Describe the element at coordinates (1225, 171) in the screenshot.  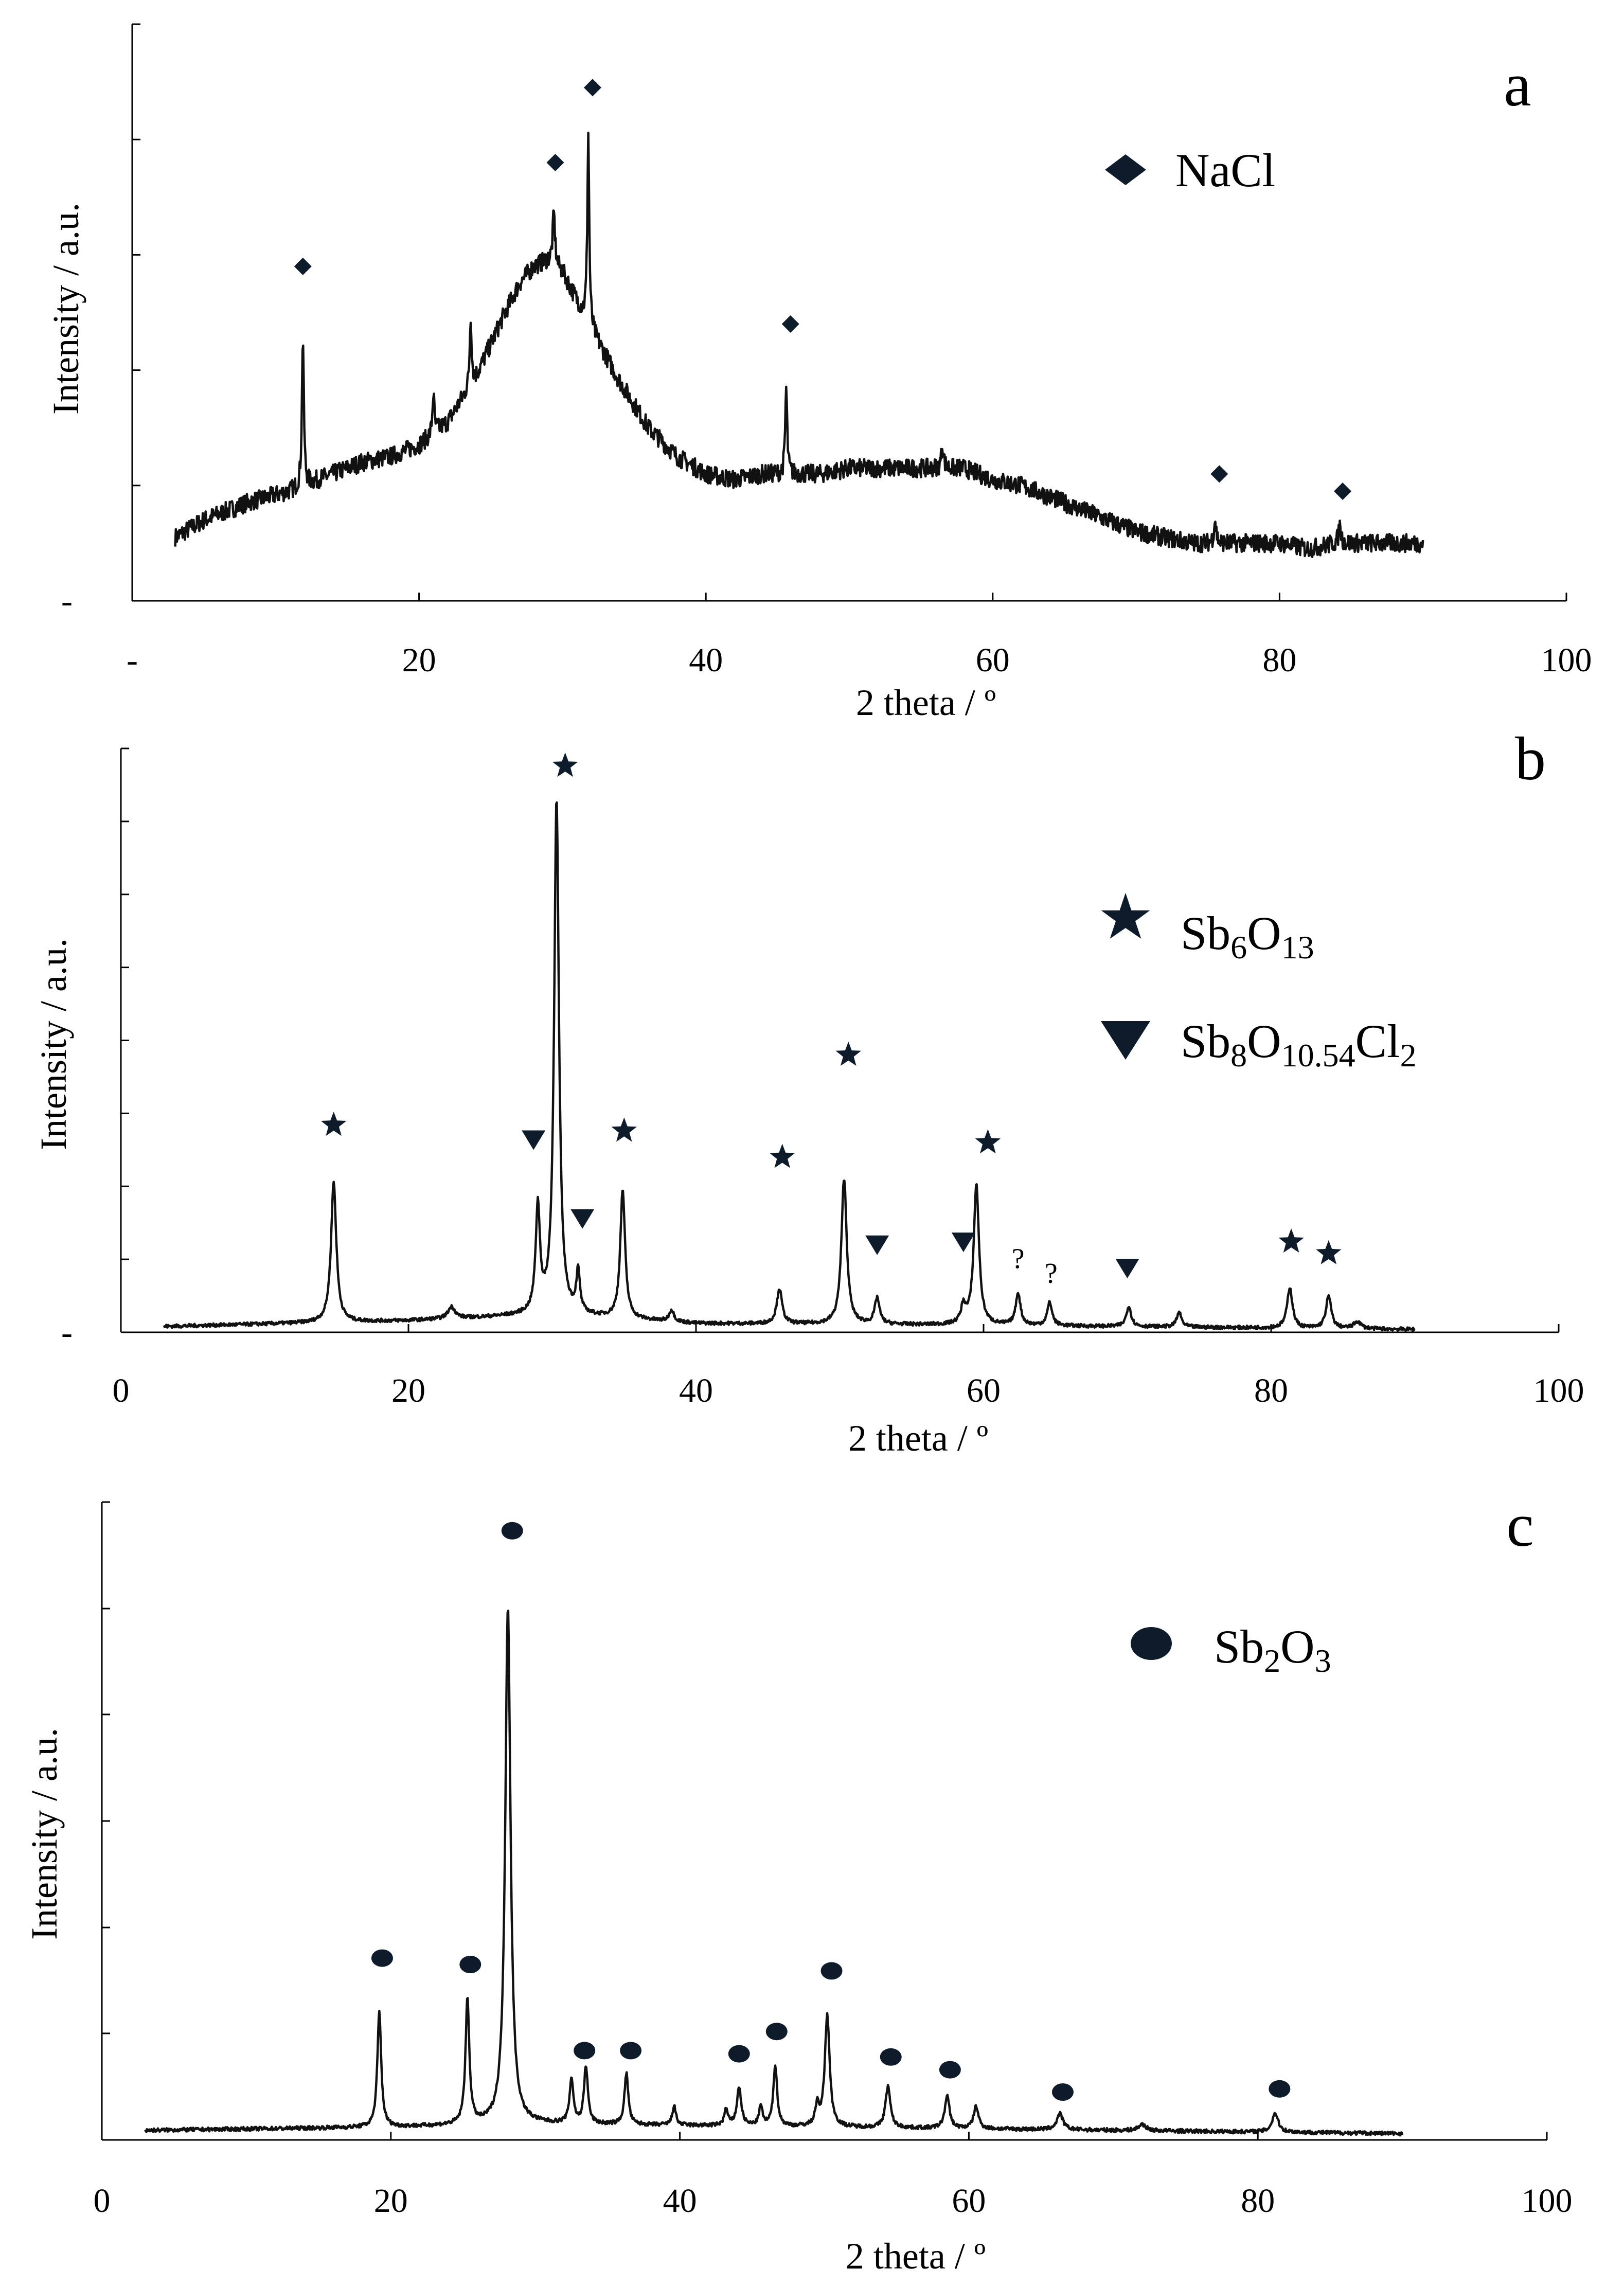
I see `legend-nacl-label: NaCl` at that location.